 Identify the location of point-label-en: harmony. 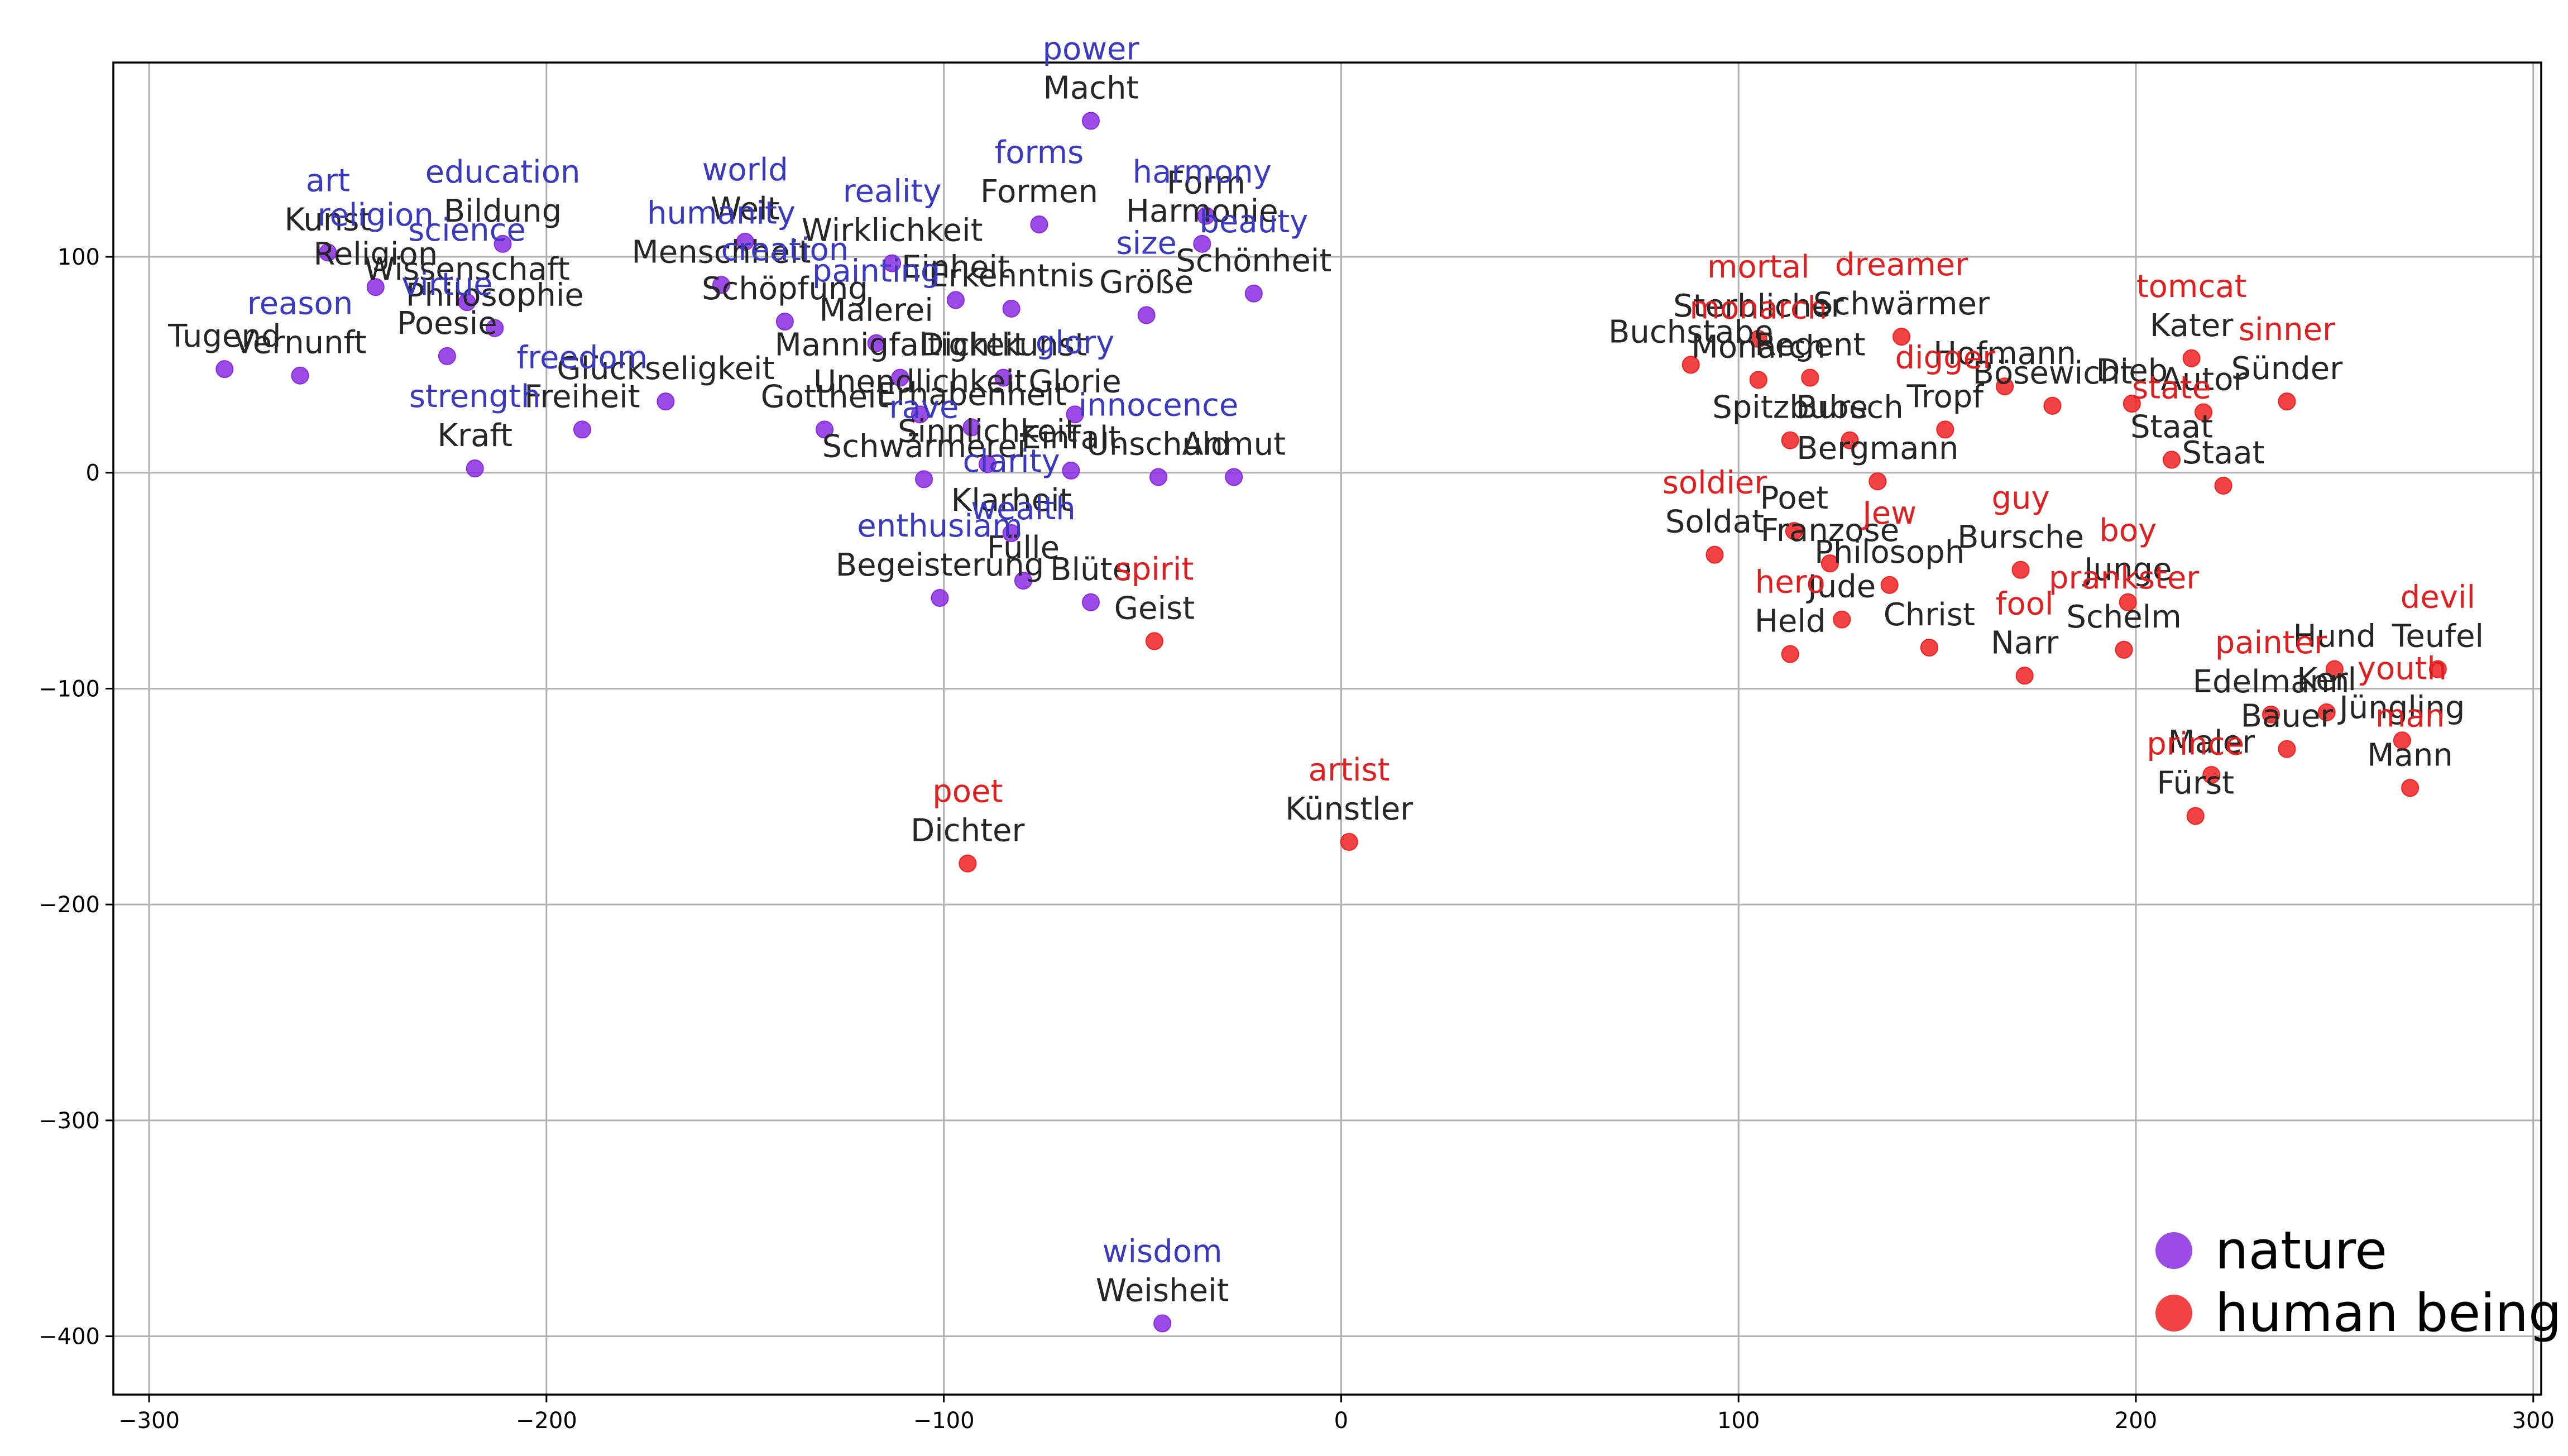
(1202, 172).